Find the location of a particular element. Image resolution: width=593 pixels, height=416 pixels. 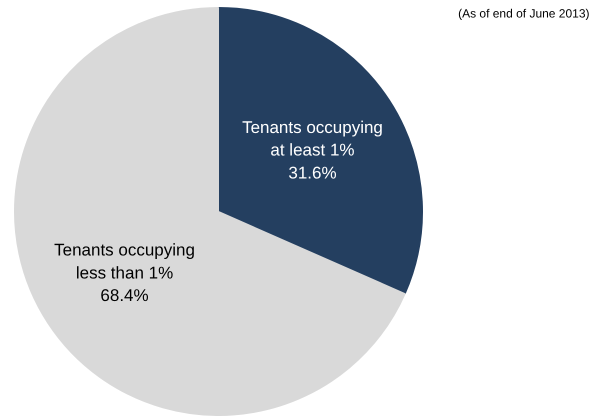

text: (As of end of June 2013) is located at coordinates (524, 13).